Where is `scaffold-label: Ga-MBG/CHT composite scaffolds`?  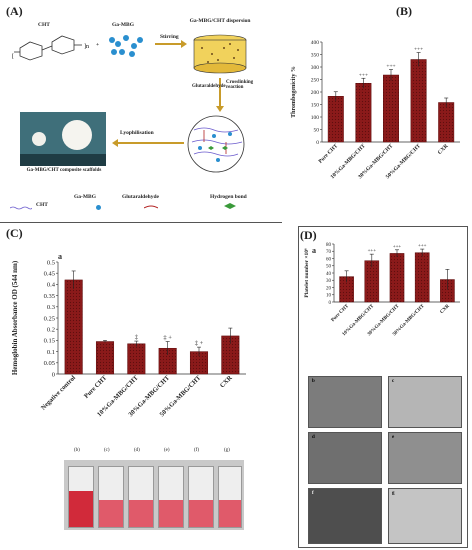 scaffold-label: Ga-MBG/CHT composite scaffolds is located at coordinates (64, 170).